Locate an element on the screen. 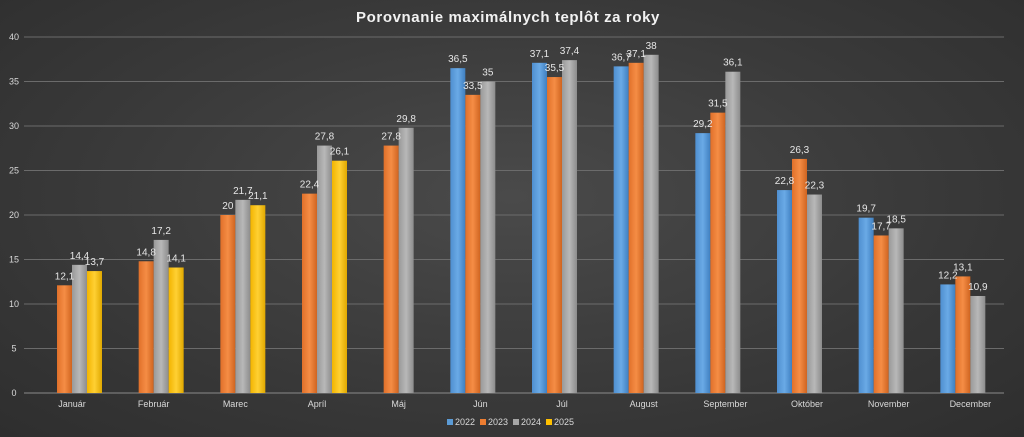  legend-swatch-2023 is located at coordinates (483, 422).